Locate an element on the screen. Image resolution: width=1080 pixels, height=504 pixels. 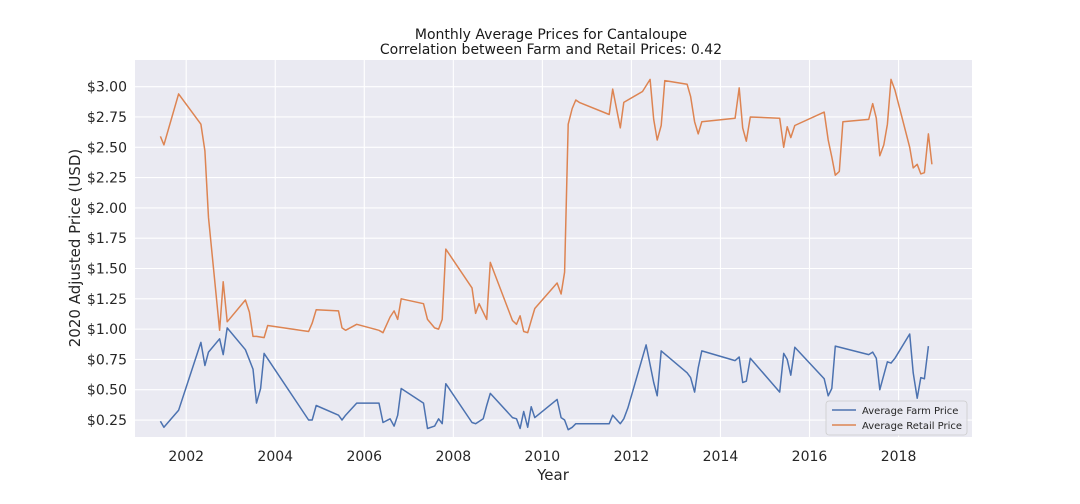
x-tick-label: 2012 is located at coordinates (632, 457).